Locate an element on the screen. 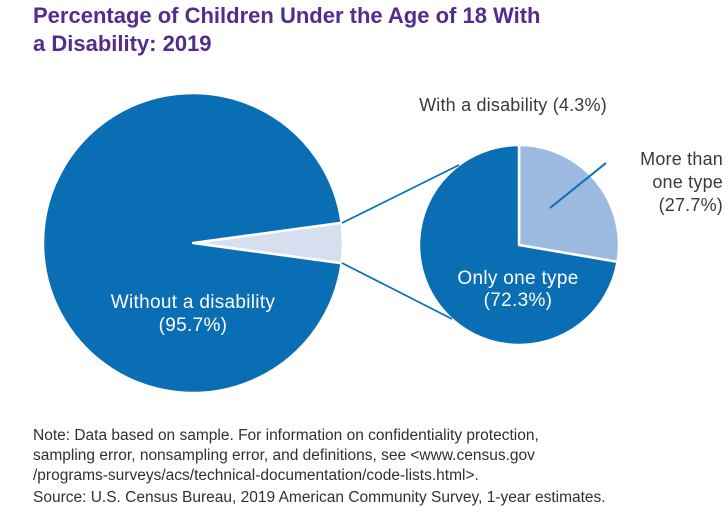  callout-line-bottom is located at coordinates (397, 291).